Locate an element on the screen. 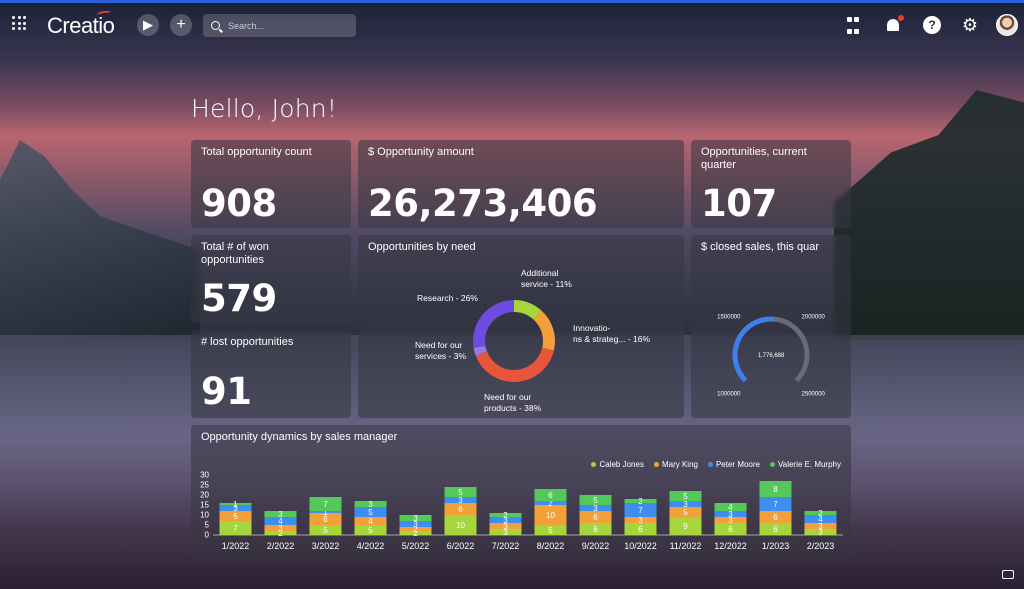 The height and width of the screenshot is (589, 1024). x-tick-label: 9/2022 is located at coordinates (596, 546).